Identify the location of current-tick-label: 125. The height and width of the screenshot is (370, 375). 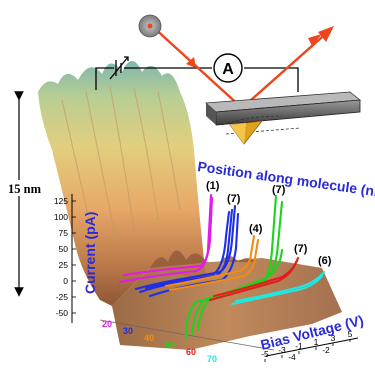
(61, 201).